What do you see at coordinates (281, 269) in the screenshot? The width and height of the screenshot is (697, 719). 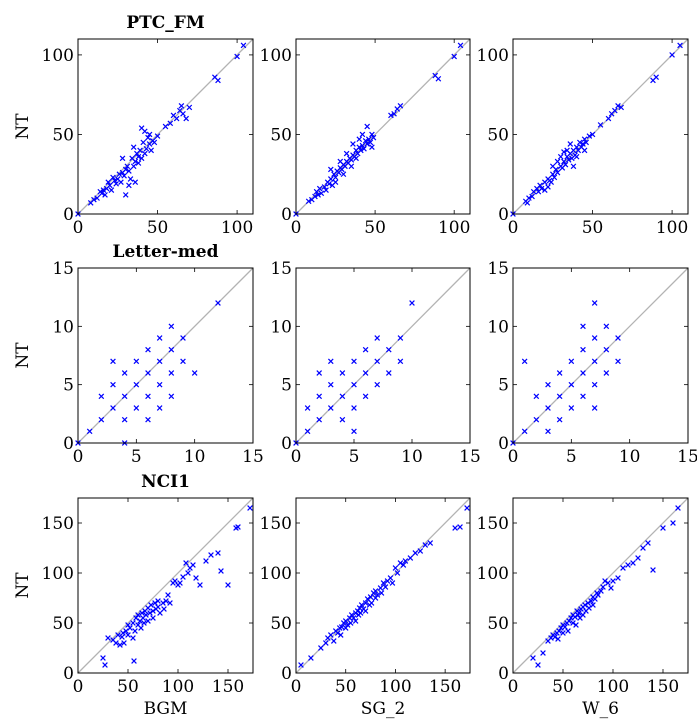 I see `chart-5-y-tick-label-3: 15` at bounding box center [281, 269].